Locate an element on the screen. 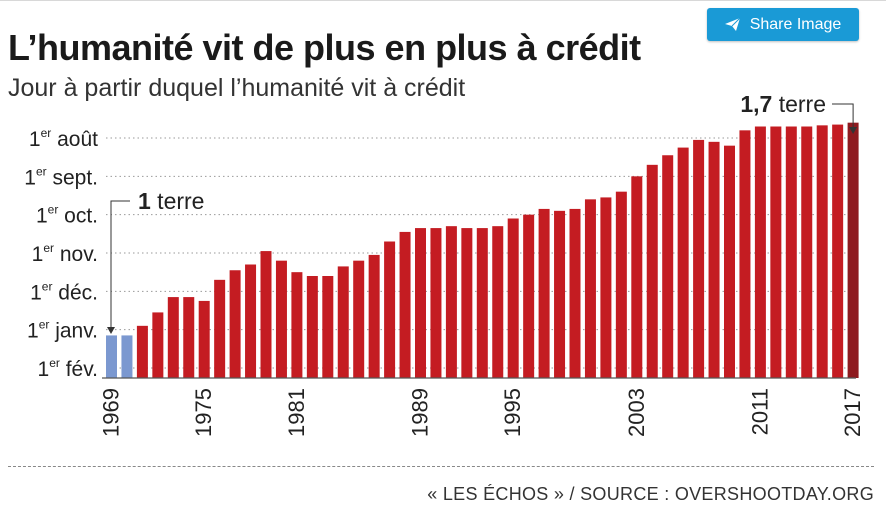 This screenshot has height=513, width=886. y-tick-label: 1er nov. is located at coordinates (65, 253).